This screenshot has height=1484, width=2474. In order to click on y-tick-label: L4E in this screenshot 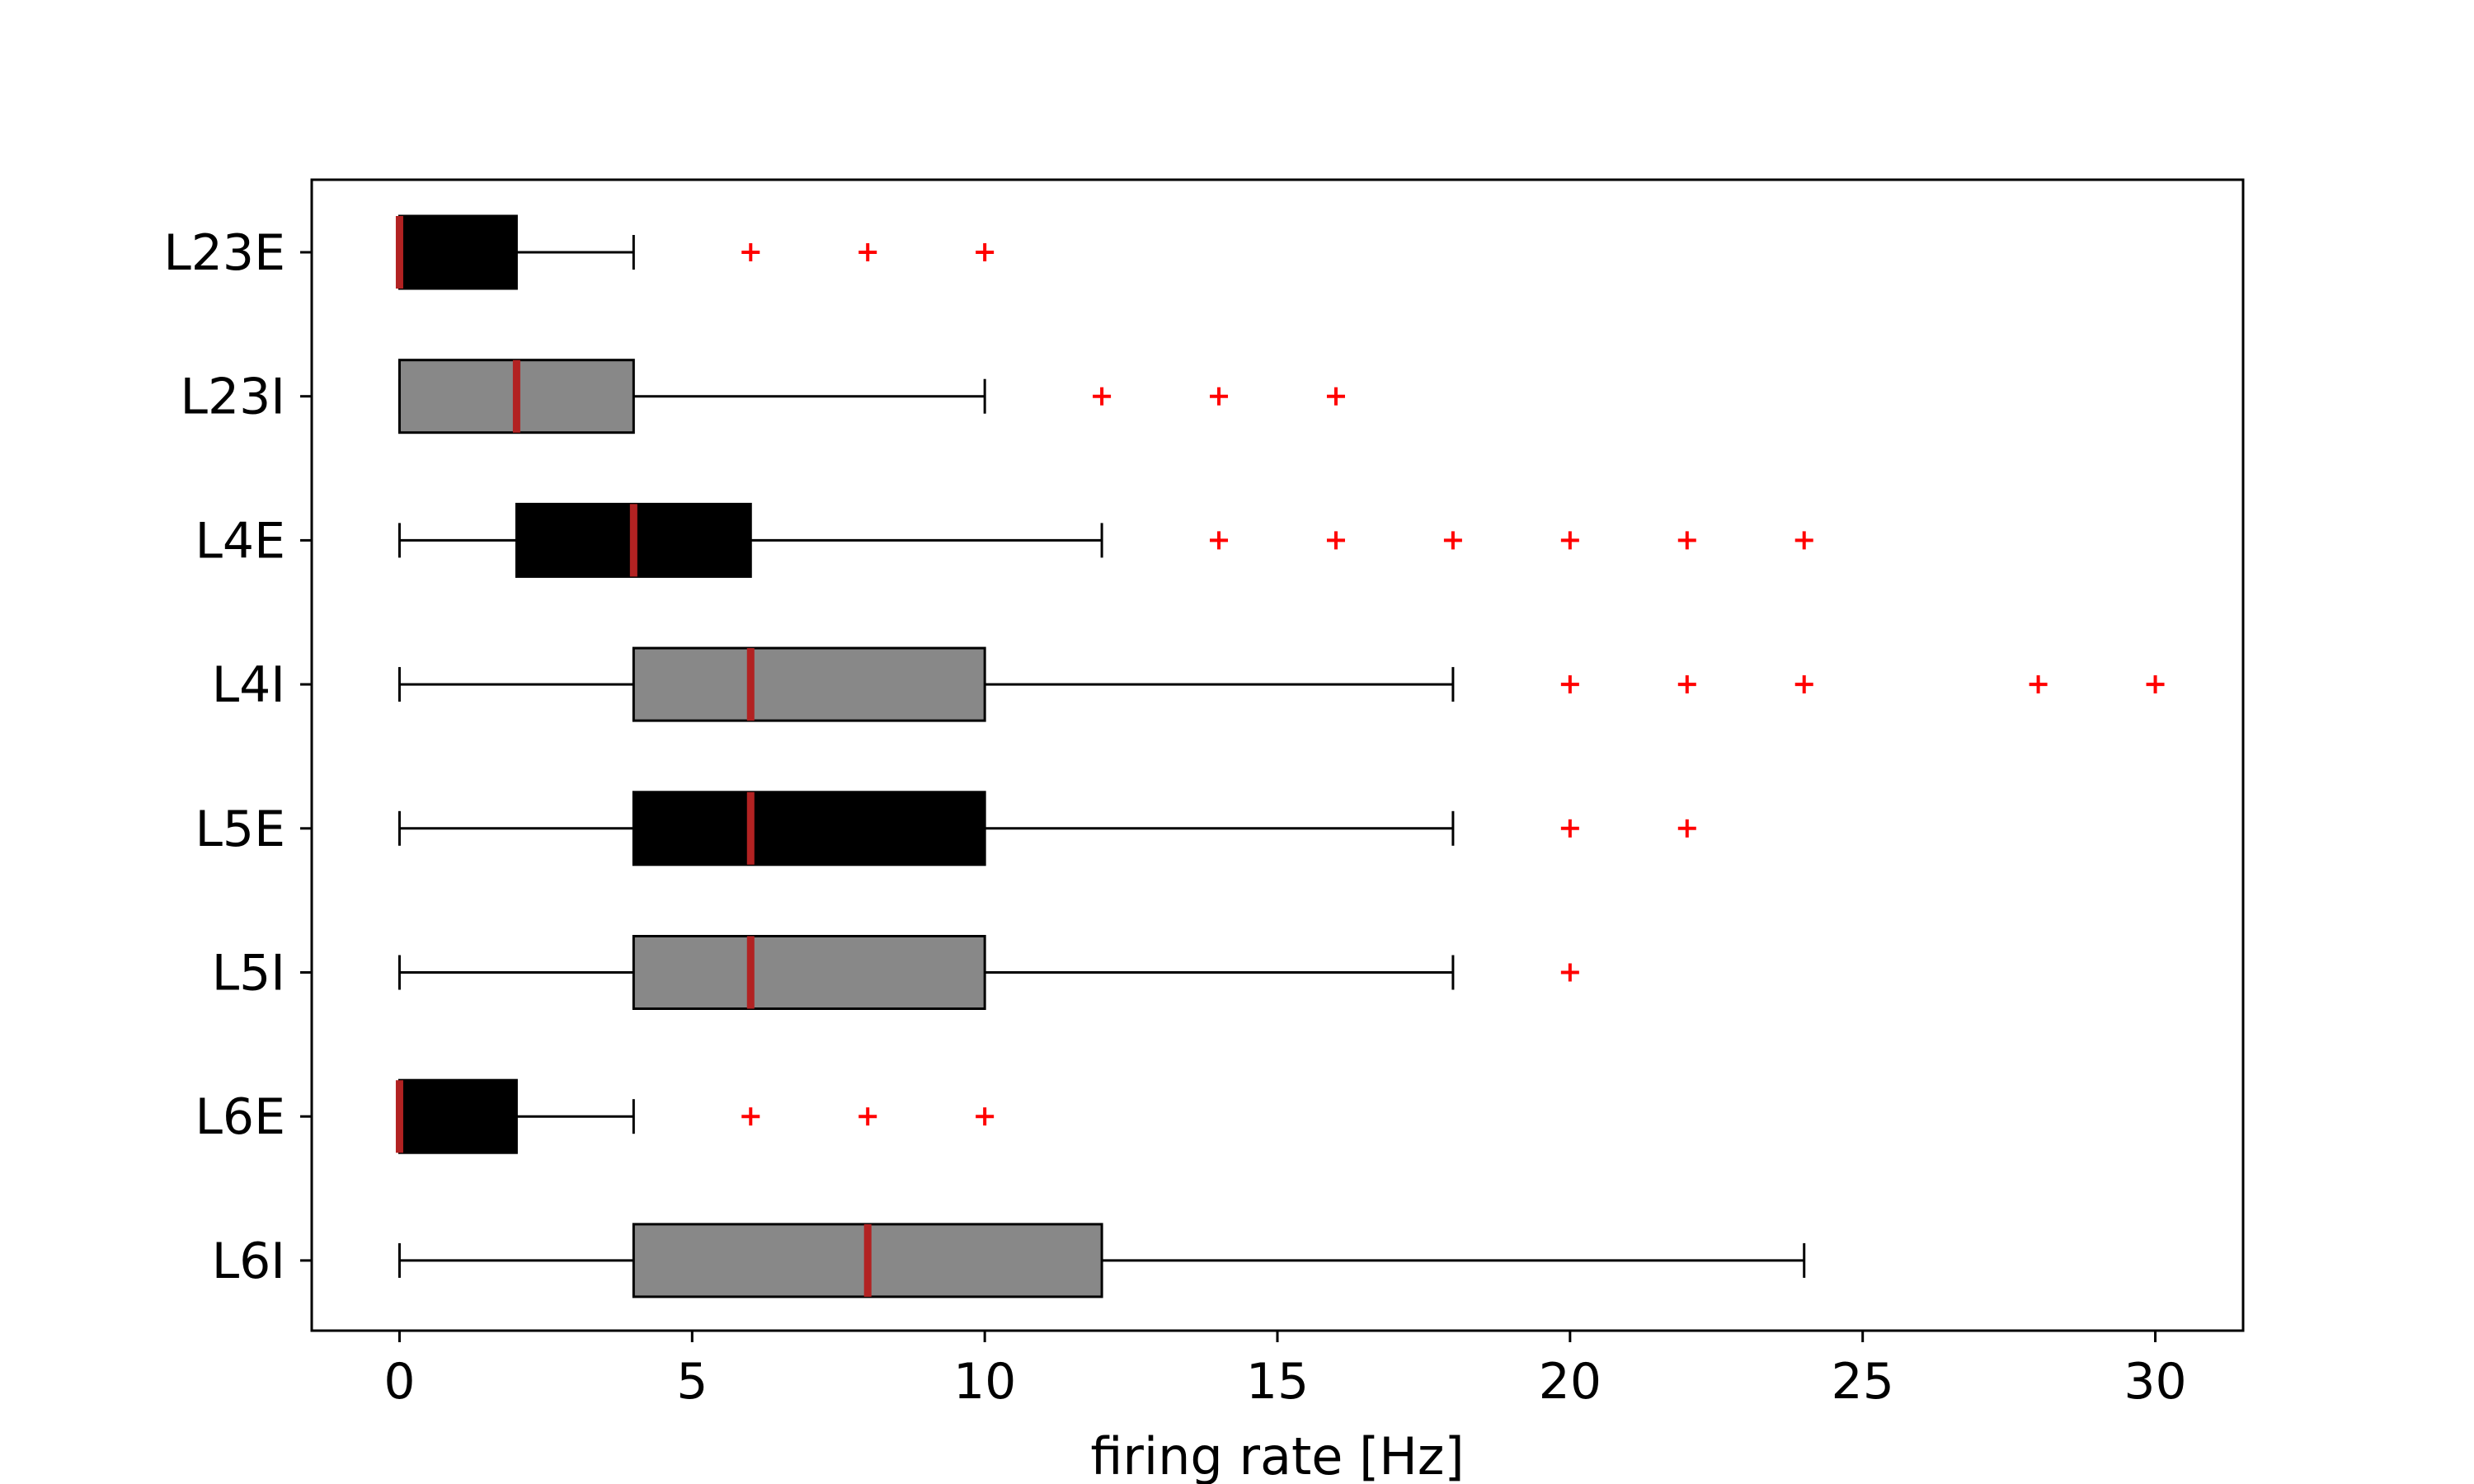, I will do `click(240, 541)`.